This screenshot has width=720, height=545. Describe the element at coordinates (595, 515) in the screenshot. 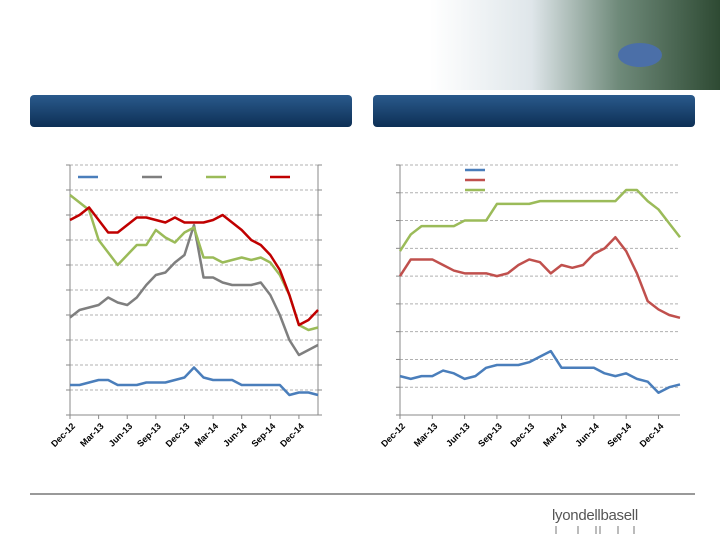

I see `logo: lyondellbasell` at that location.